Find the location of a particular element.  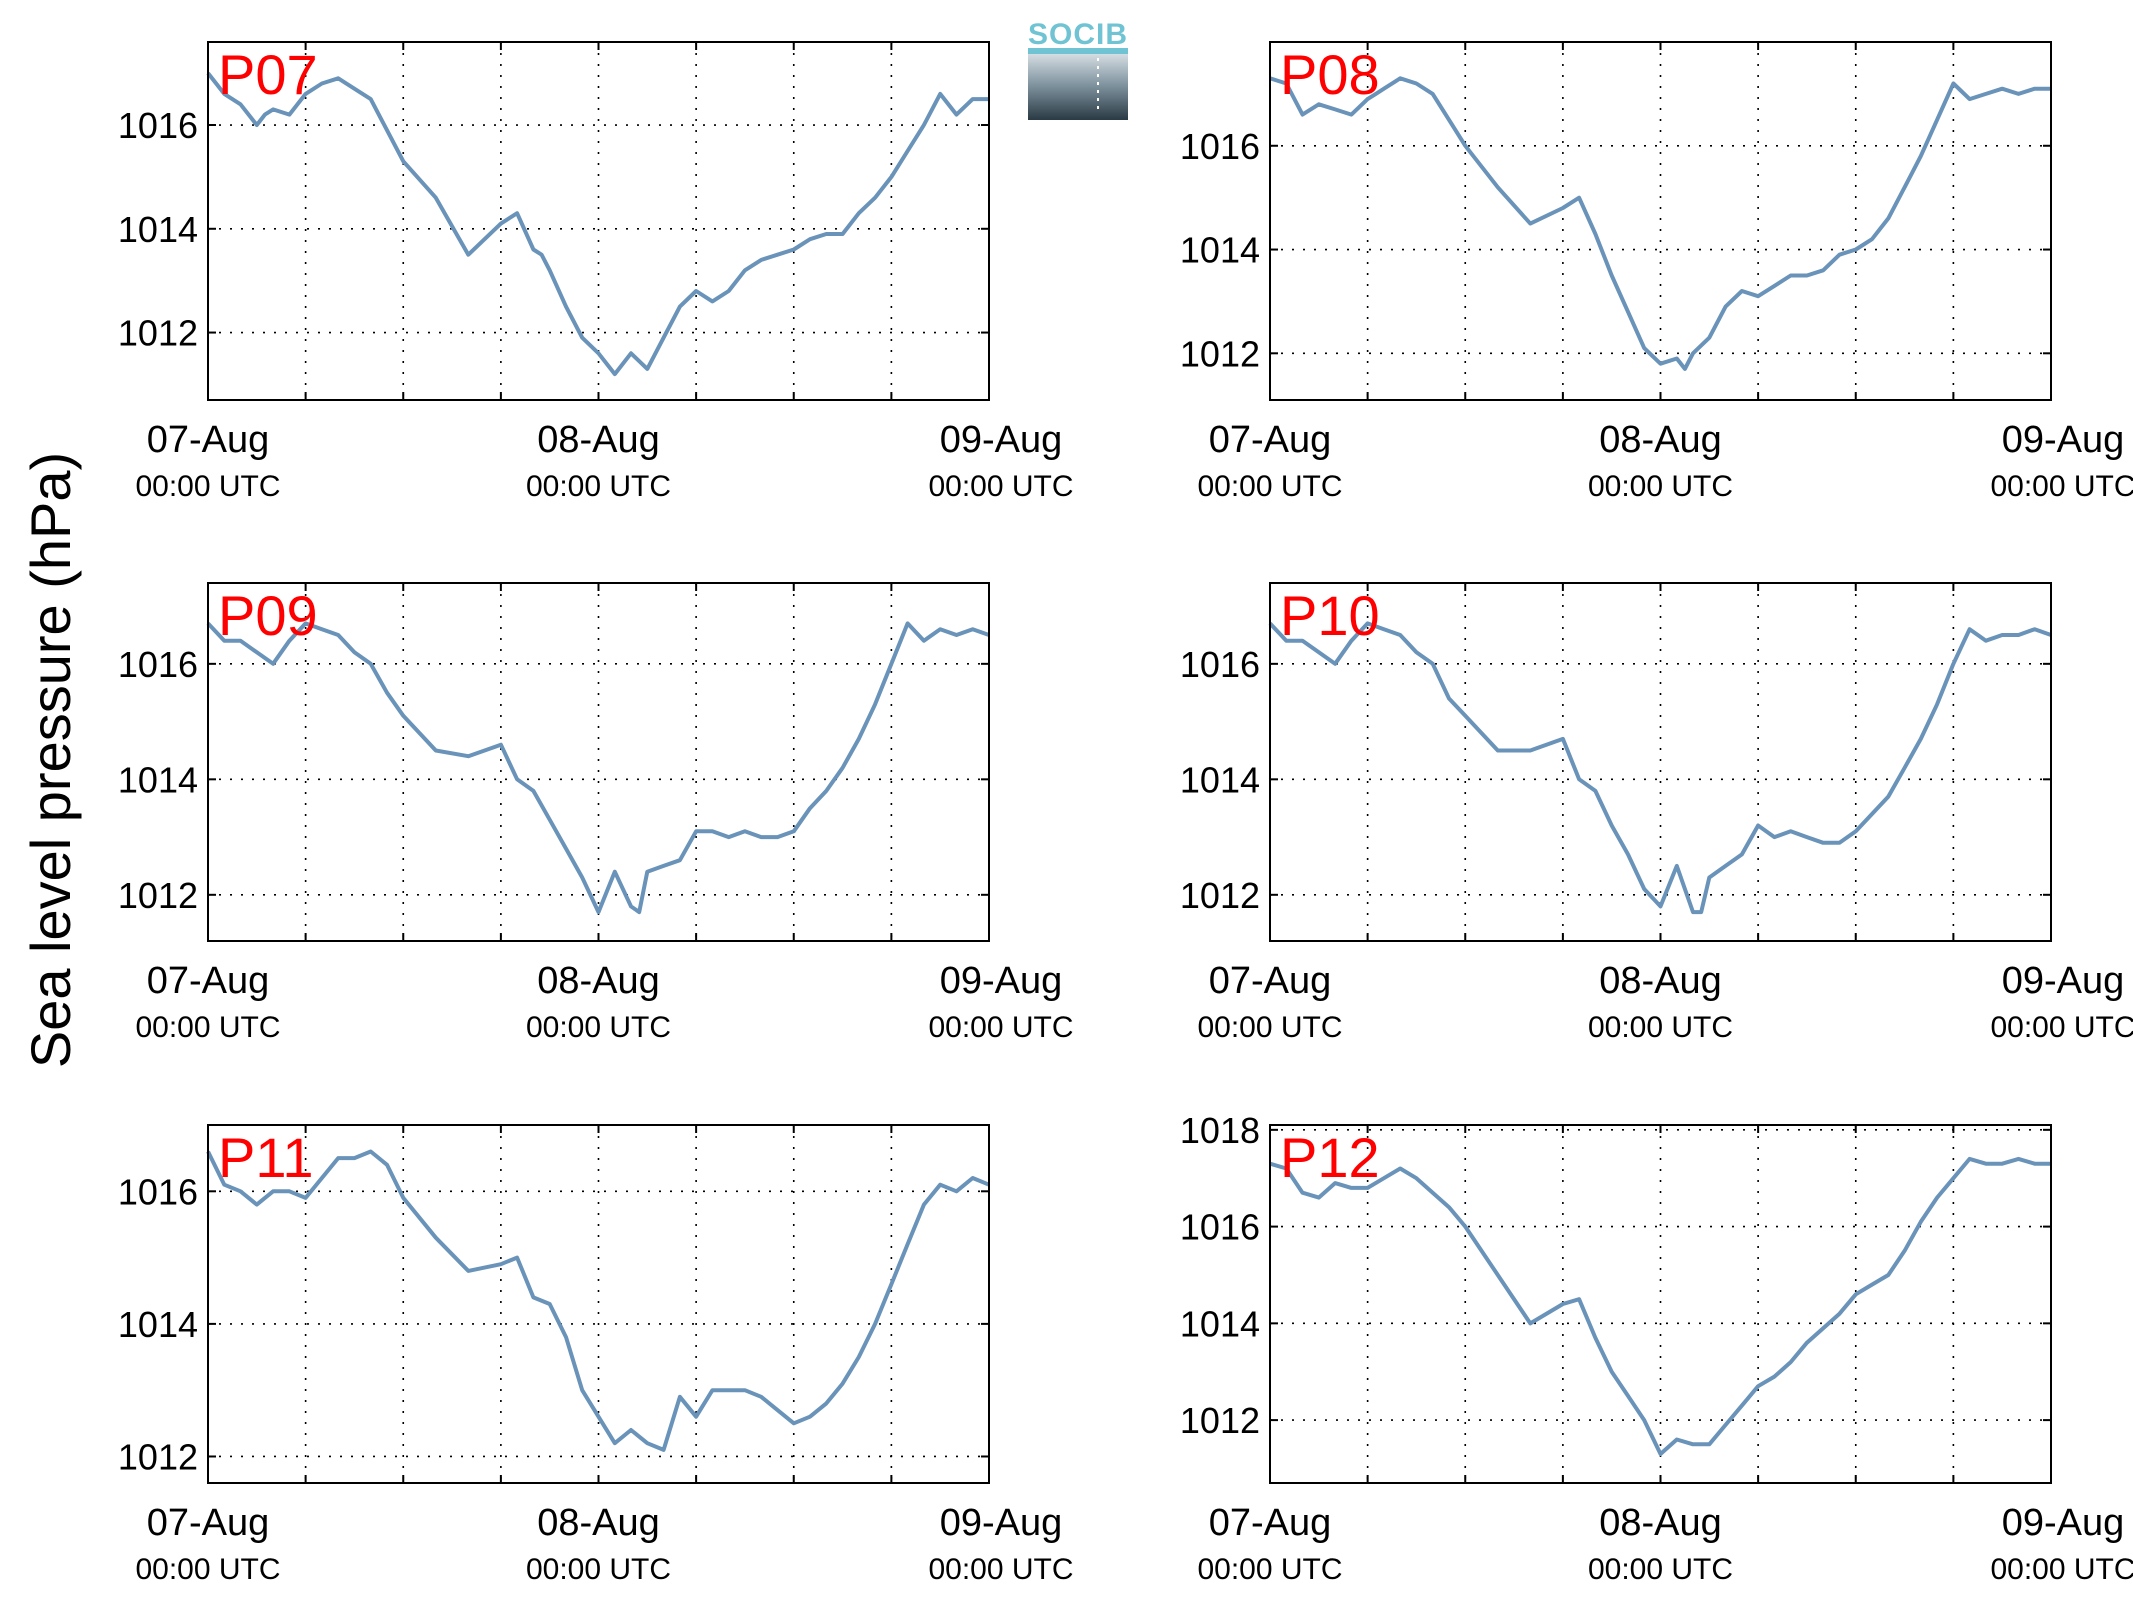

socib-logo: SOCIB is located at coordinates (1078, 69).